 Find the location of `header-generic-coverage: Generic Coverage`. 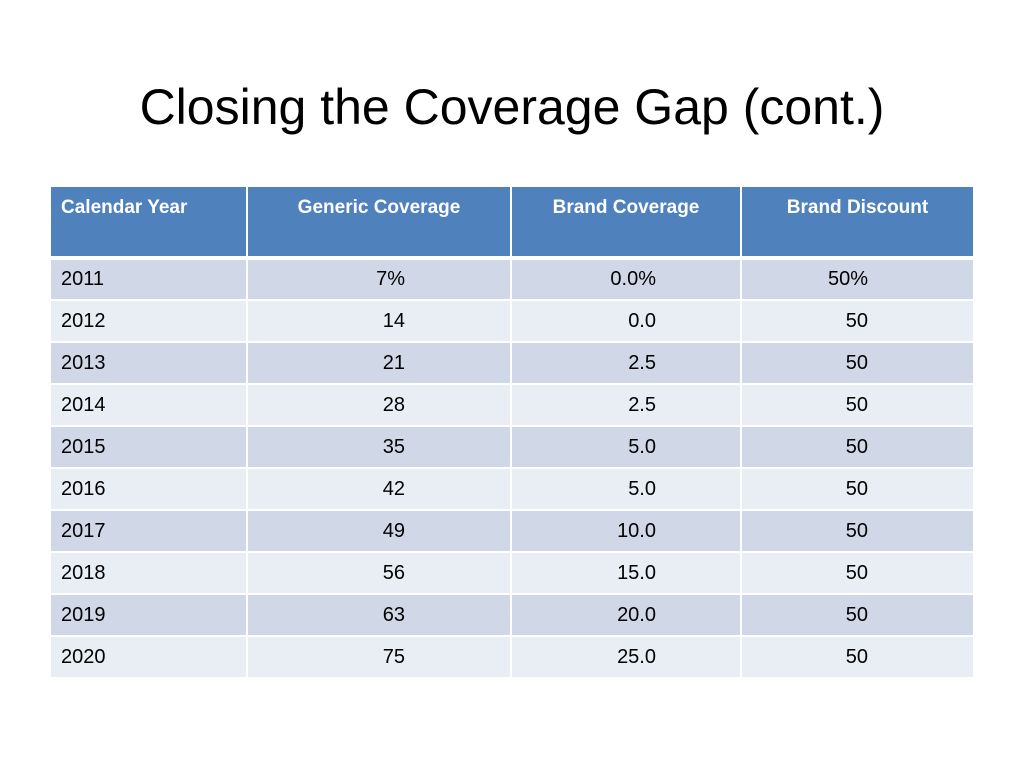

header-generic-coverage: Generic Coverage is located at coordinates (379, 223).